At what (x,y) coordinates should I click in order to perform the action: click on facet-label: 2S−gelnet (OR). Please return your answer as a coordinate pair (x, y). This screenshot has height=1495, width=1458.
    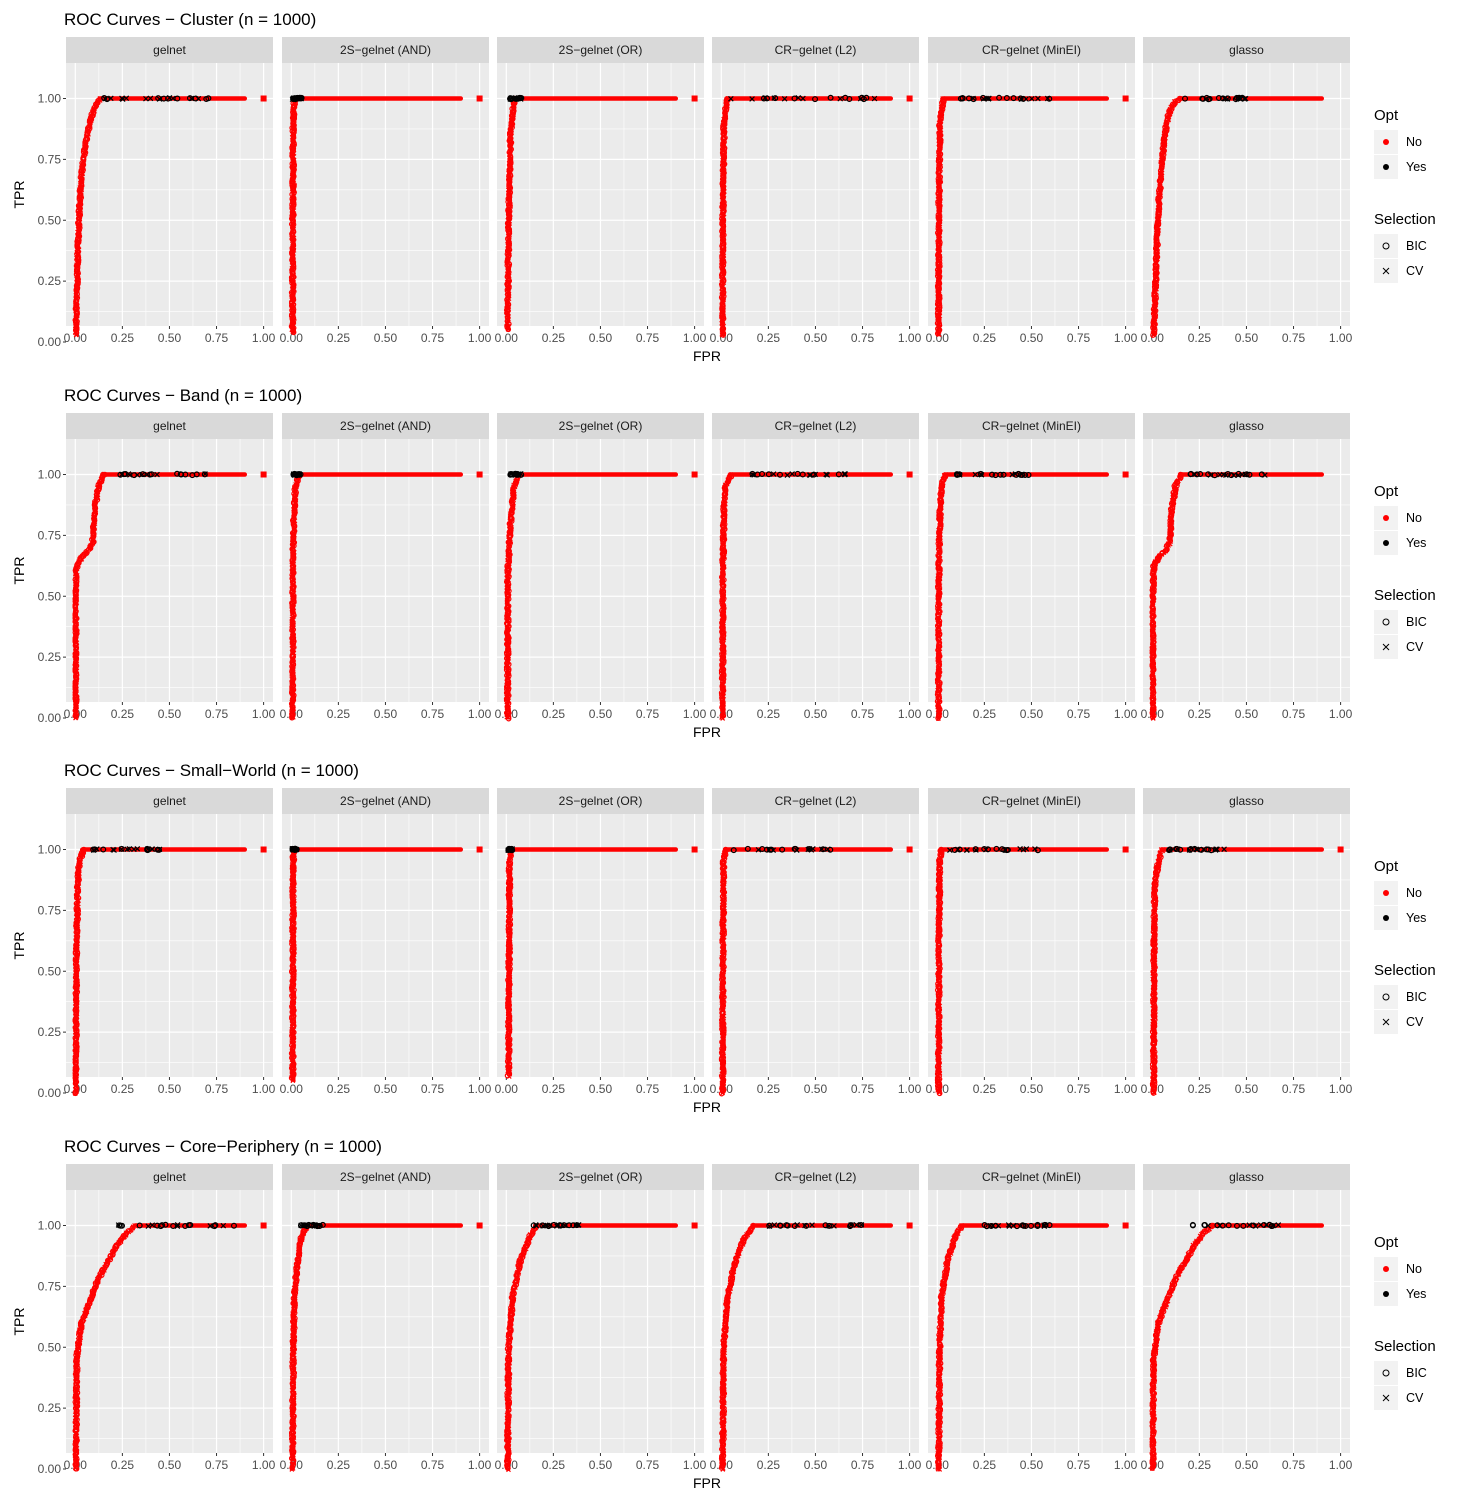
    Looking at the image, I should click on (601, 426).